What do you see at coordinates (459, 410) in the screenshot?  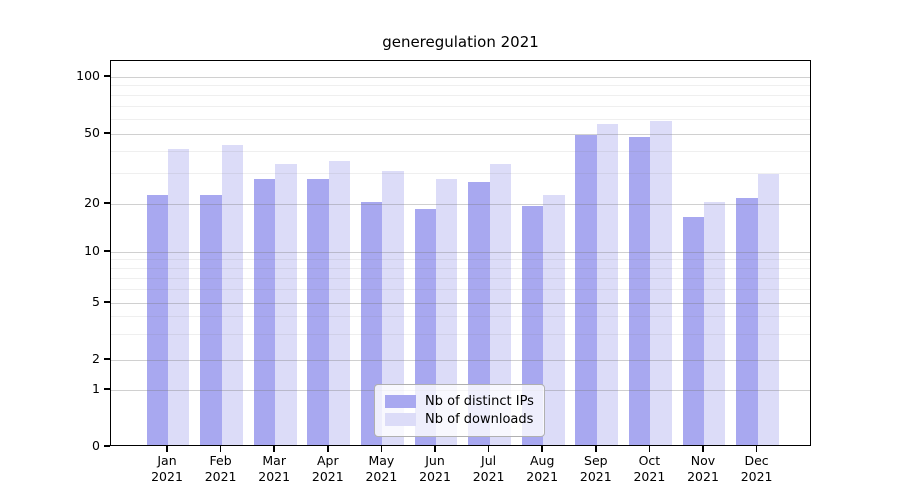 I see `legend: Nb of distinct IPs Nb of downloads` at bounding box center [459, 410].